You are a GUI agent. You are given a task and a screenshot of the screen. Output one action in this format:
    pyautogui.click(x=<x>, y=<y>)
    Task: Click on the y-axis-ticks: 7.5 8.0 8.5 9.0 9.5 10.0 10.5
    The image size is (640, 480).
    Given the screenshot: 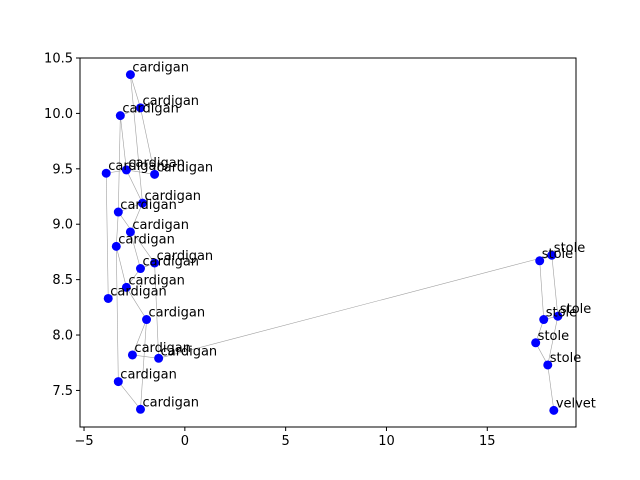 What is the action you would take?
    pyautogui.click(x=62, y=225)
    